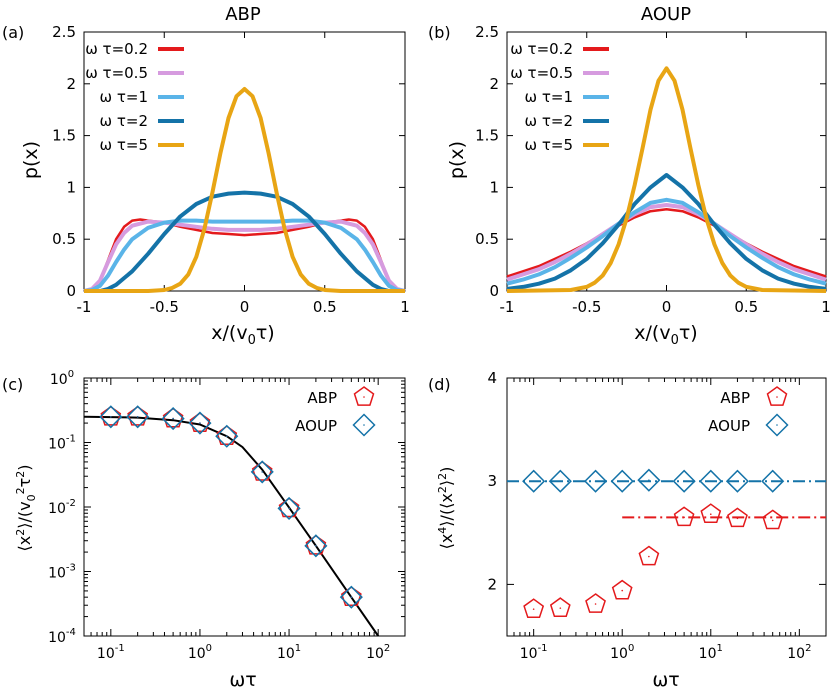 This screenshot has width=830, height=691. What do you see at coordinates (62, 507) in the screenshot?
I see `ytick-label-c: 10⁻²` at bounding box center [62, 507].